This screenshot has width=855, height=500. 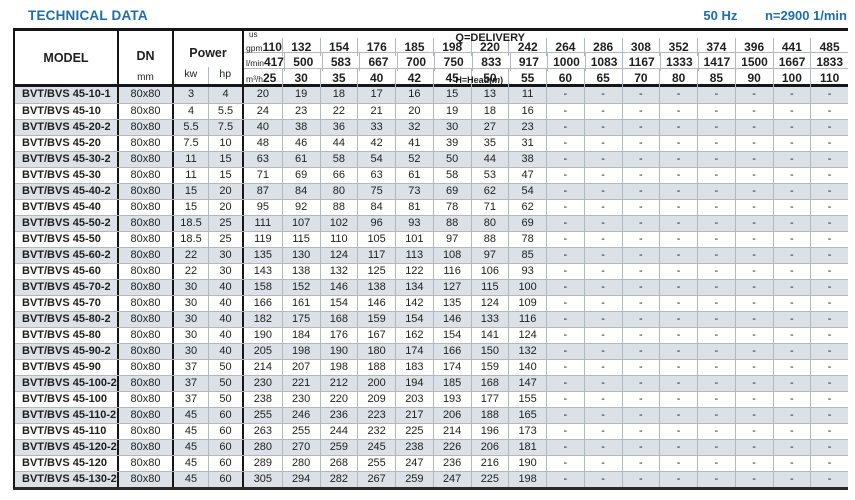 I want to click on hp-cell: 25, so click(x=226, y=239).